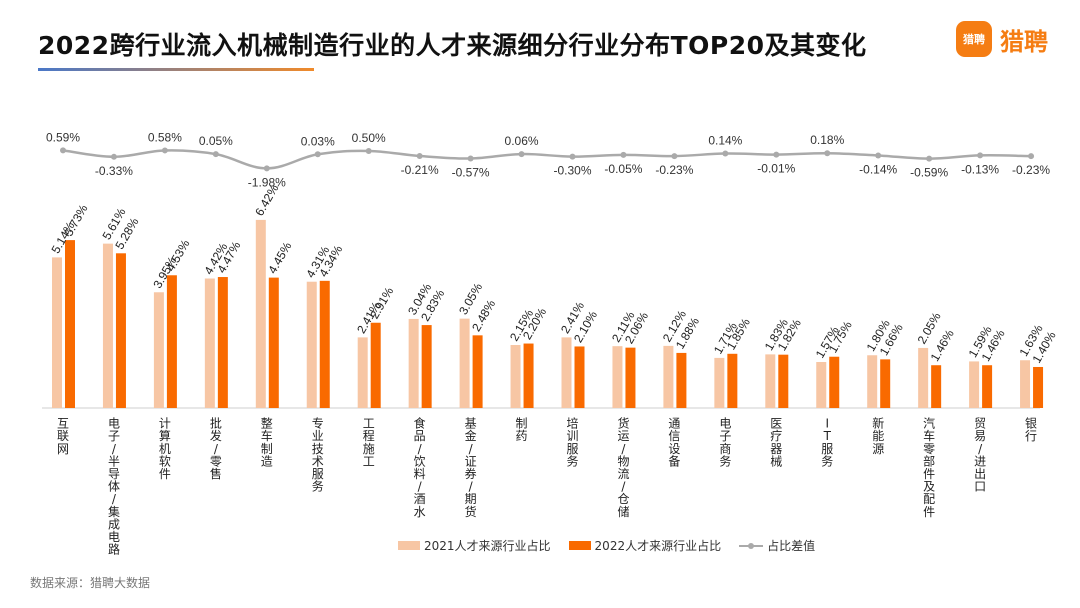  I want to click on title-underline, so click(176, 69).